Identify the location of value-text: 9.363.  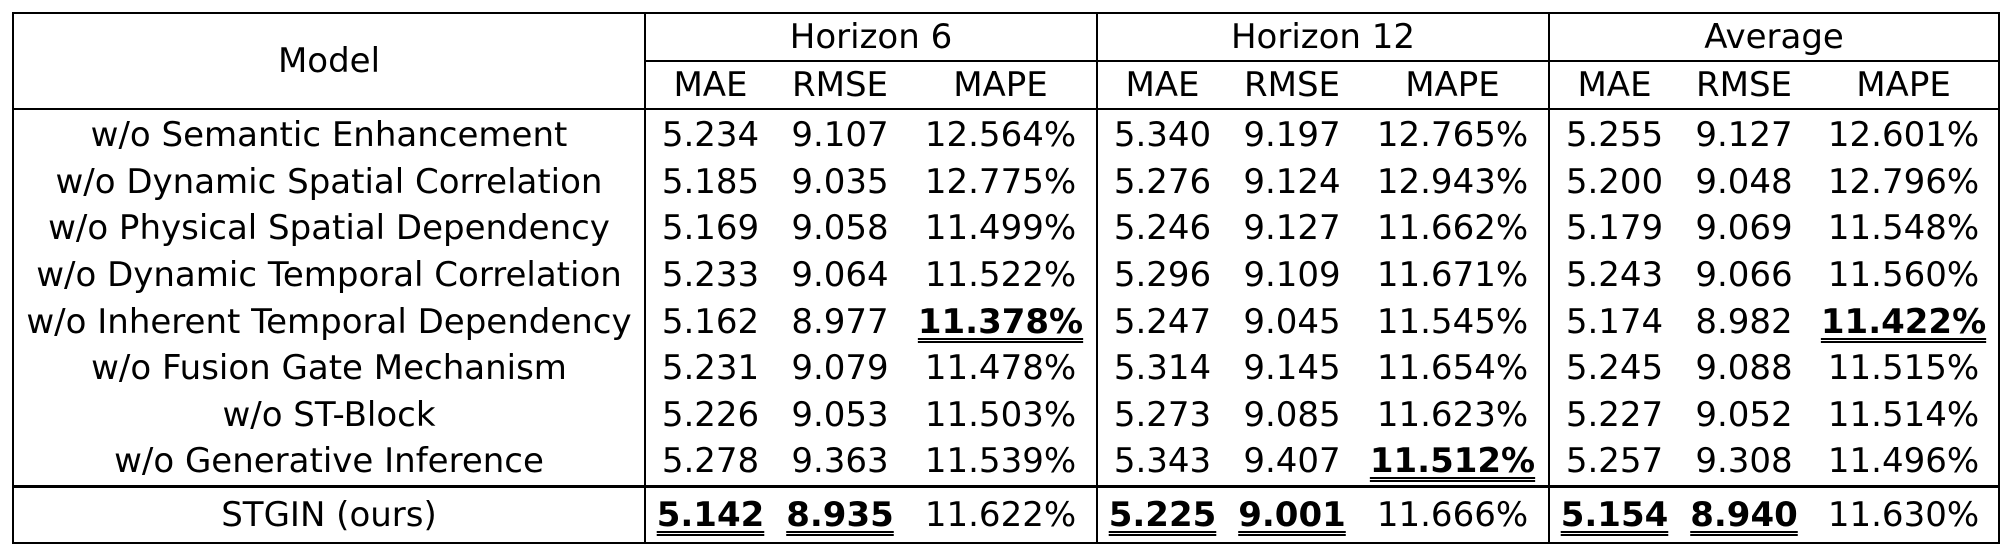
(840, 461).